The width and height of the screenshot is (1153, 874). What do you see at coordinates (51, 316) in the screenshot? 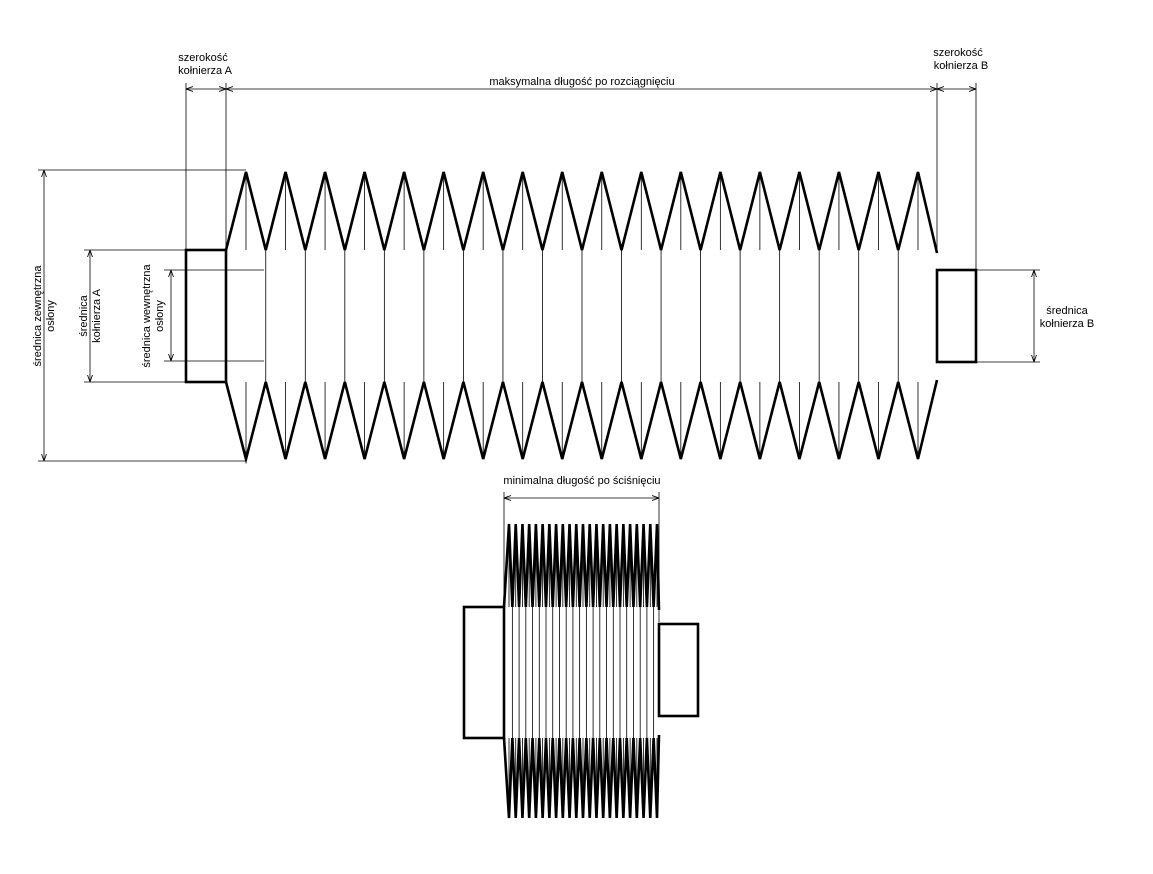
I see `outer-diameter-label-line2: osłony` at bounding box center [51, 316].